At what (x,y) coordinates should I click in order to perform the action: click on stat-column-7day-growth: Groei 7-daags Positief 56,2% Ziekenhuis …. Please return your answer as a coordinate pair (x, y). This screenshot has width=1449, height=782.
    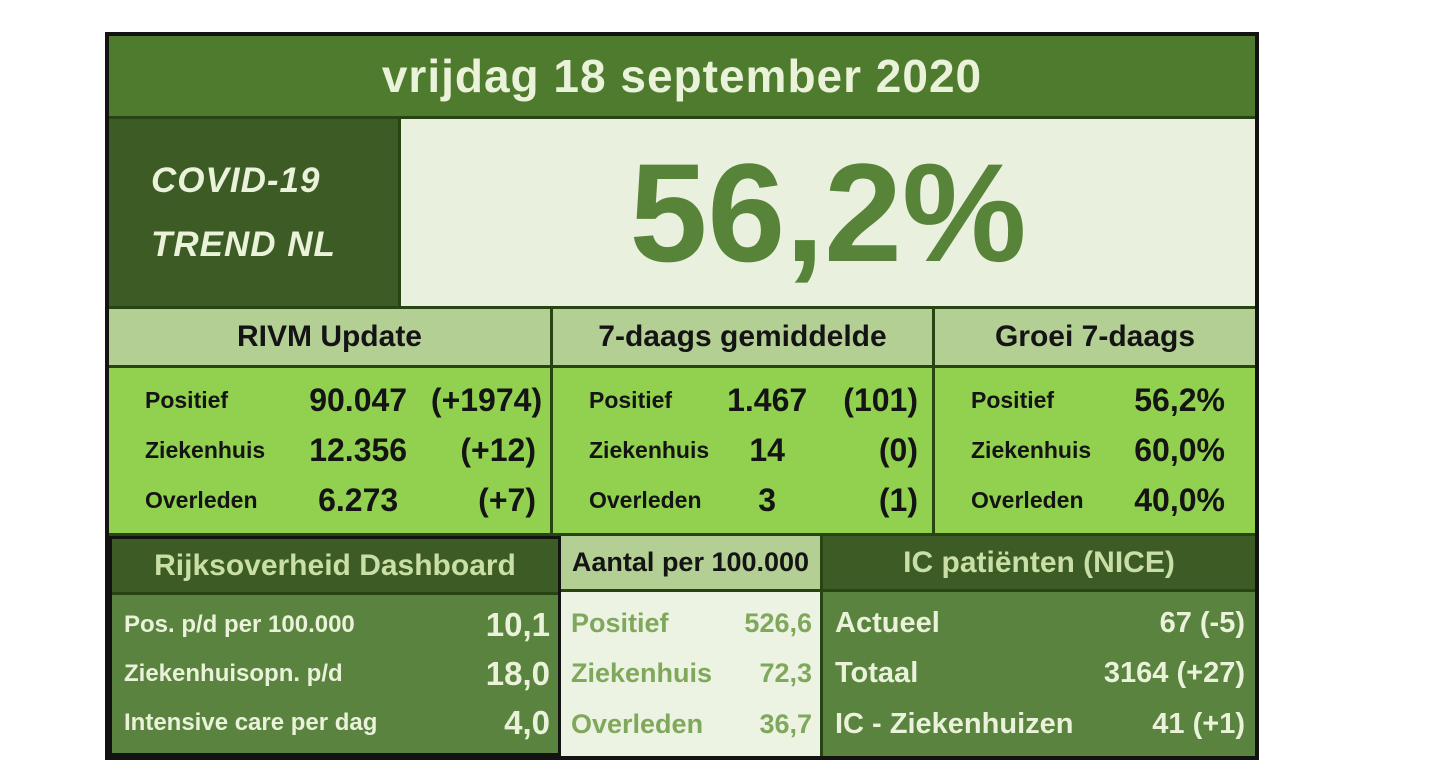
    Looking at the image, I should click on (1095, 421).